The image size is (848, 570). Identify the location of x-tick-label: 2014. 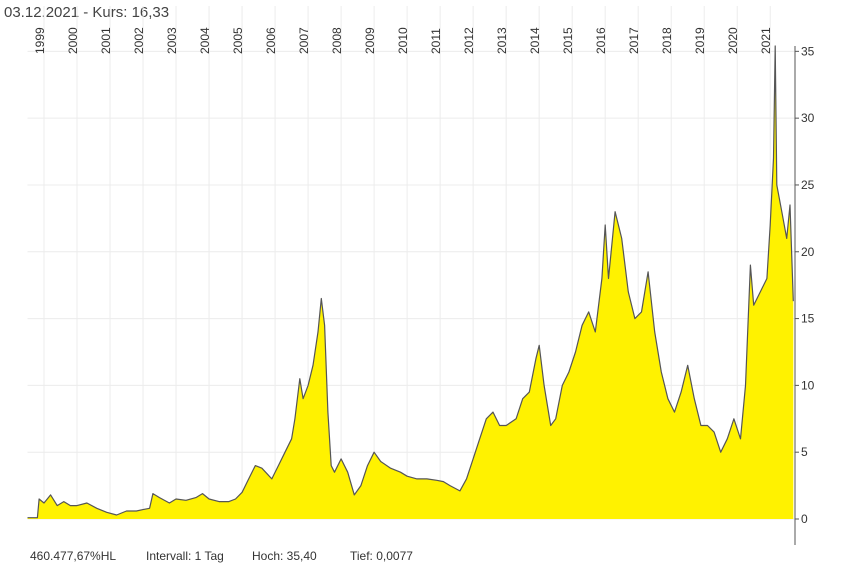
(535, 40).